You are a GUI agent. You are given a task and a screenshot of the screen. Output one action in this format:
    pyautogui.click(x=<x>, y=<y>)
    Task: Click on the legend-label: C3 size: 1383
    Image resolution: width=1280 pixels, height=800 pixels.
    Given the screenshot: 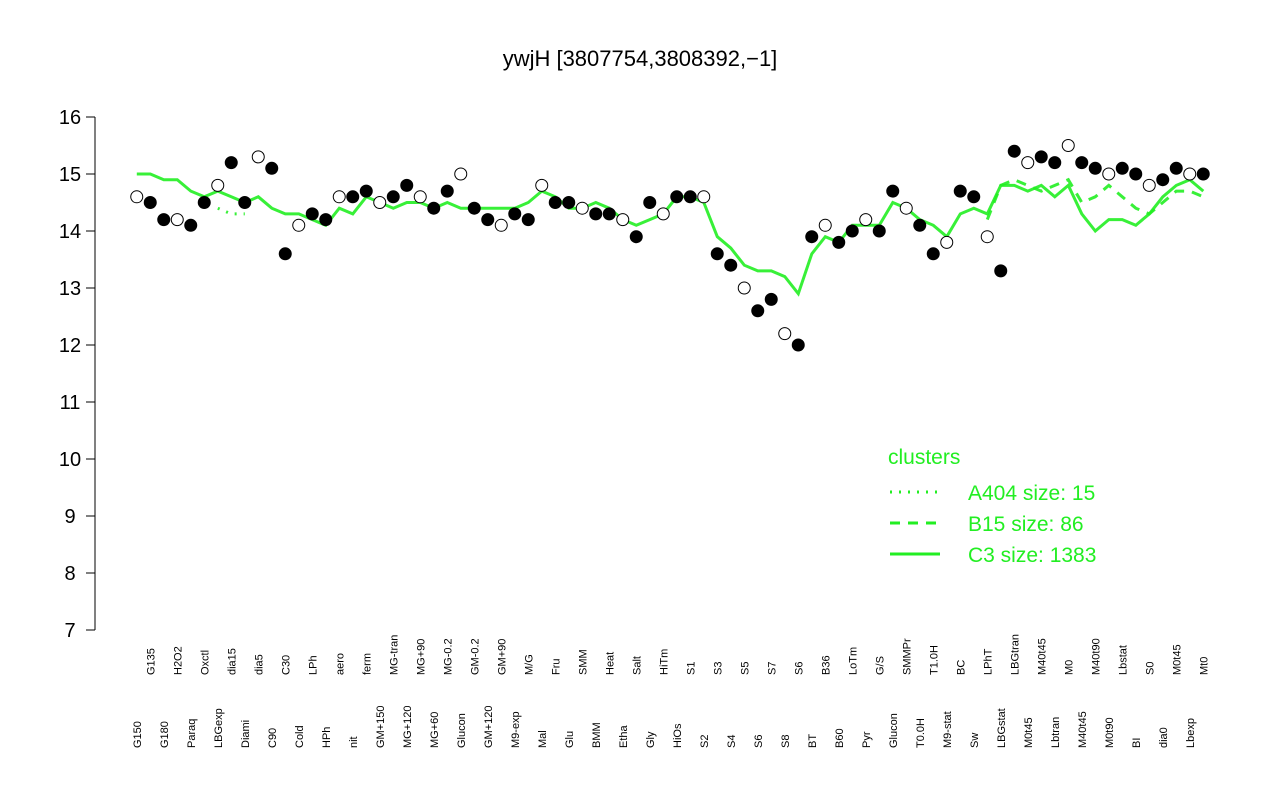 What is the action you would take?
    pyautogui.click(x=1032, y=555)
    